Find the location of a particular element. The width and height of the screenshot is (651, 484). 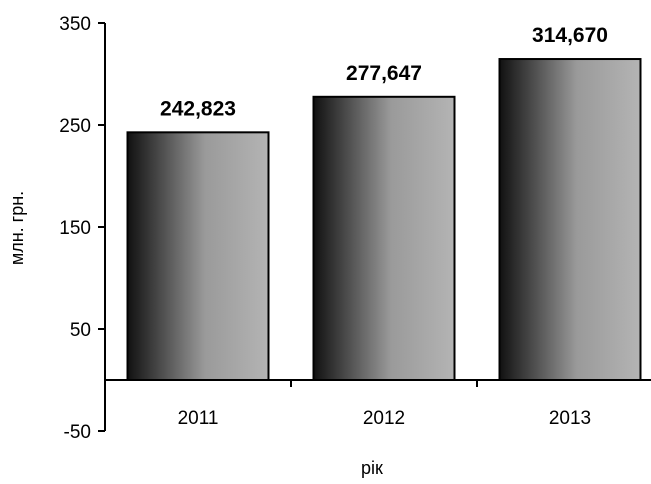

y-tick-label: -50 is located at coordinates (77, 432).